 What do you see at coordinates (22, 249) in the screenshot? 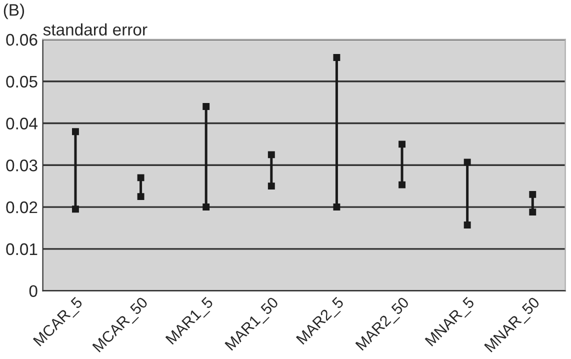
I see `y-tick-label: 0.01` at bounding box center [22, 249].